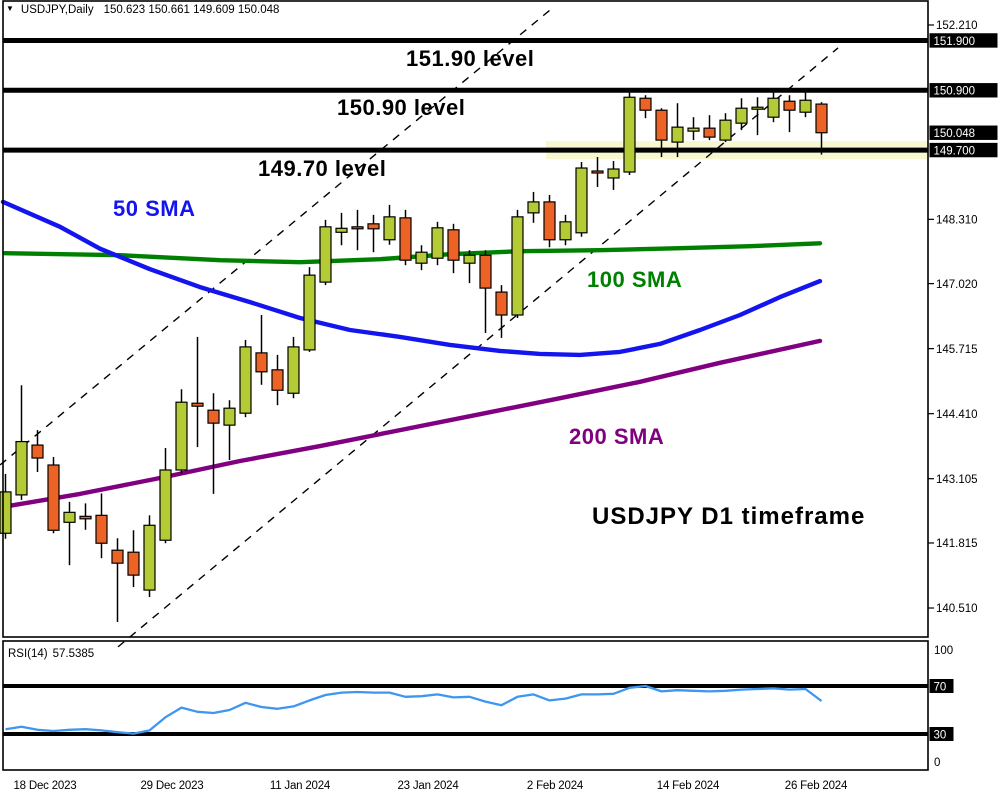  I want to click on rsi-axis-label: 0, so click(937, 763).